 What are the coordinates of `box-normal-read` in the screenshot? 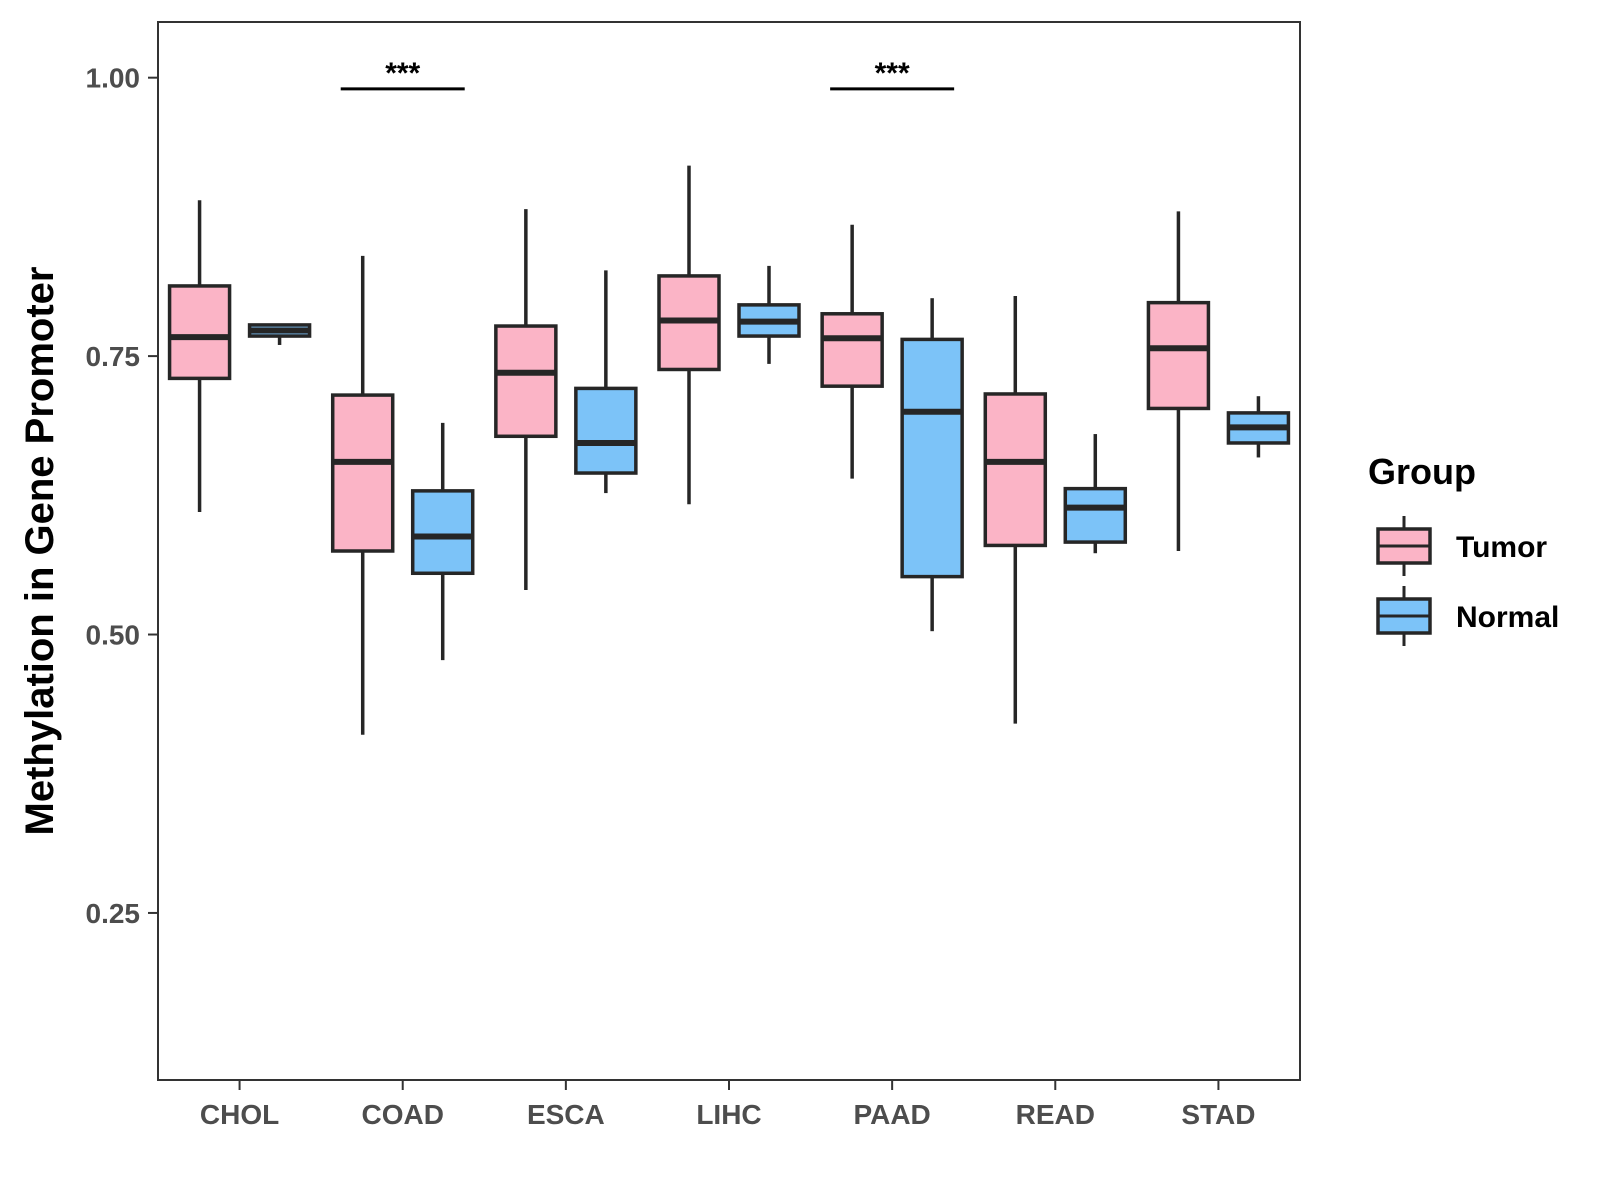 It's located at (1095, 515).